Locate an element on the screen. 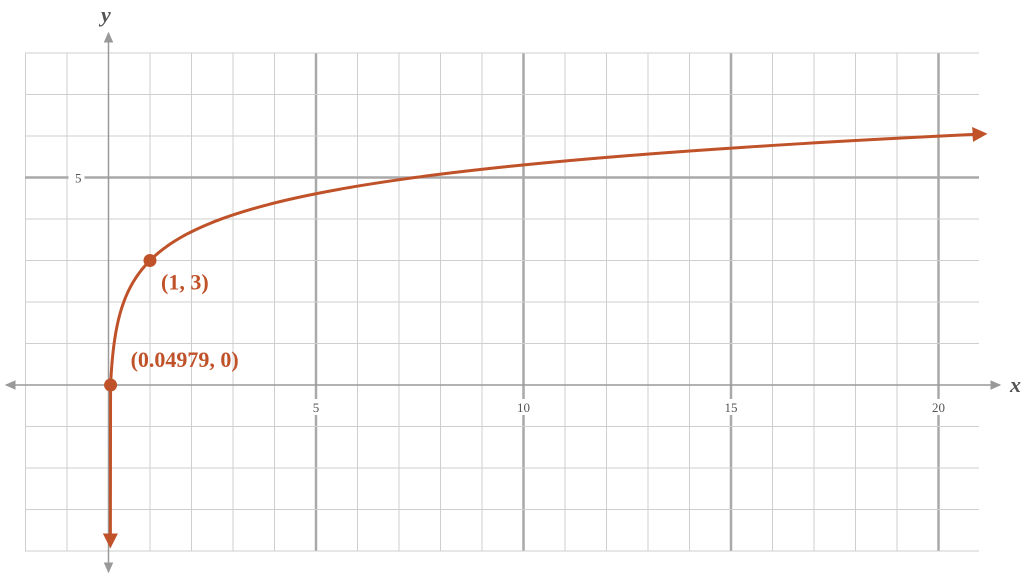 The image size is (1024, 575). x-tick-label: 15 is located at coordinates (731, 407).